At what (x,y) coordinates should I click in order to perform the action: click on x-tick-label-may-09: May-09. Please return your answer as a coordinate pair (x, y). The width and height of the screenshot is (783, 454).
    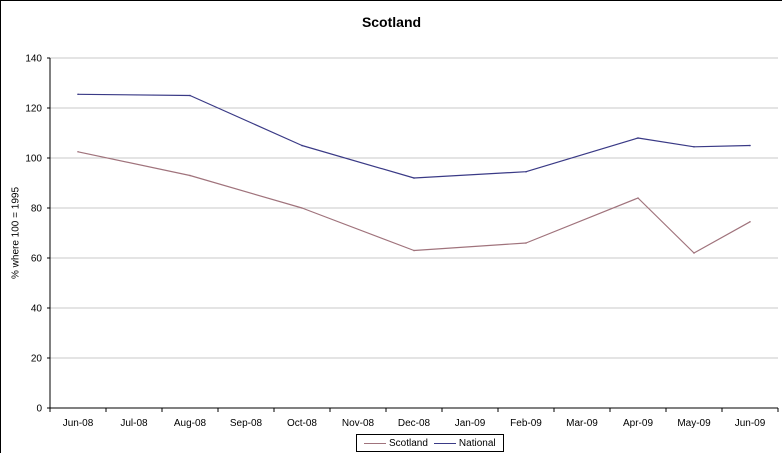
    Looking at the image, I should click on (694, 423).